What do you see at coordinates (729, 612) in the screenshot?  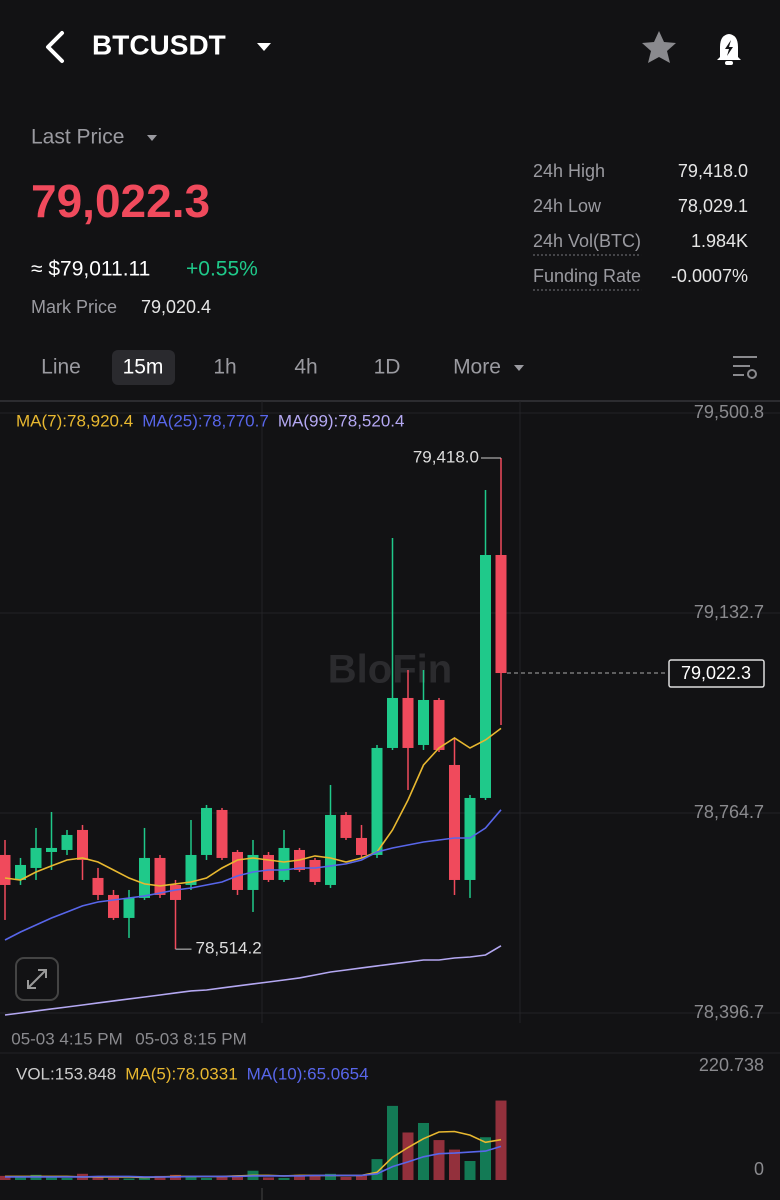 I see `y-tick-label: 79,132.7` at bounding box center [729, 612].